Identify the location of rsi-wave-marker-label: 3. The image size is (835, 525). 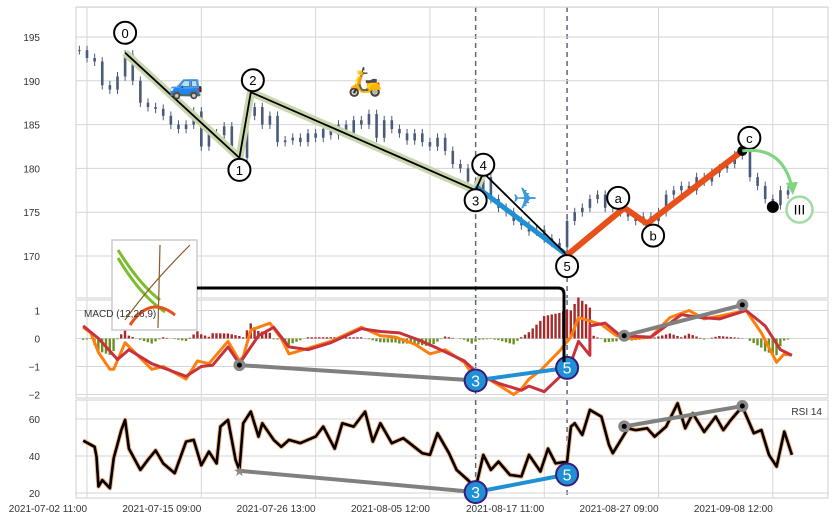
(475, 493).